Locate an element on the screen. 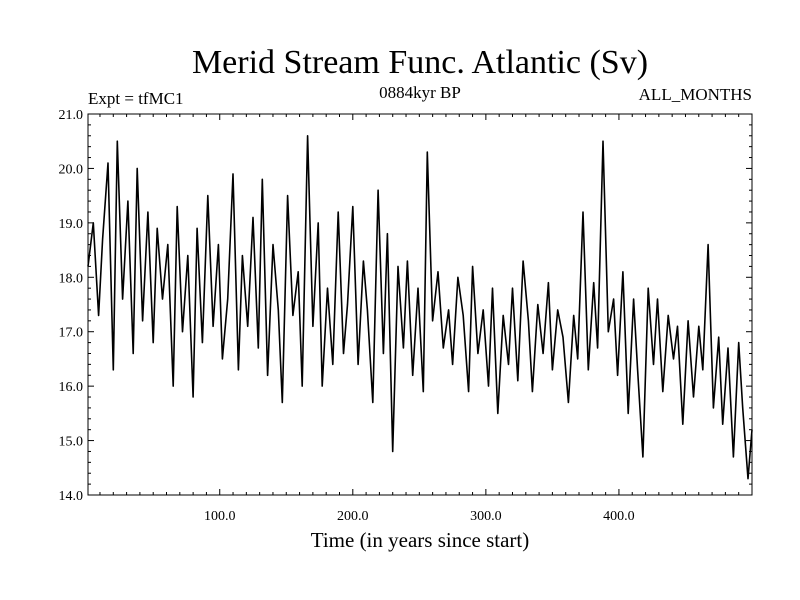 The height and width of the screenshot is (600, 800). x-tick-label: 200.0 is located at coordinates (353, 516).